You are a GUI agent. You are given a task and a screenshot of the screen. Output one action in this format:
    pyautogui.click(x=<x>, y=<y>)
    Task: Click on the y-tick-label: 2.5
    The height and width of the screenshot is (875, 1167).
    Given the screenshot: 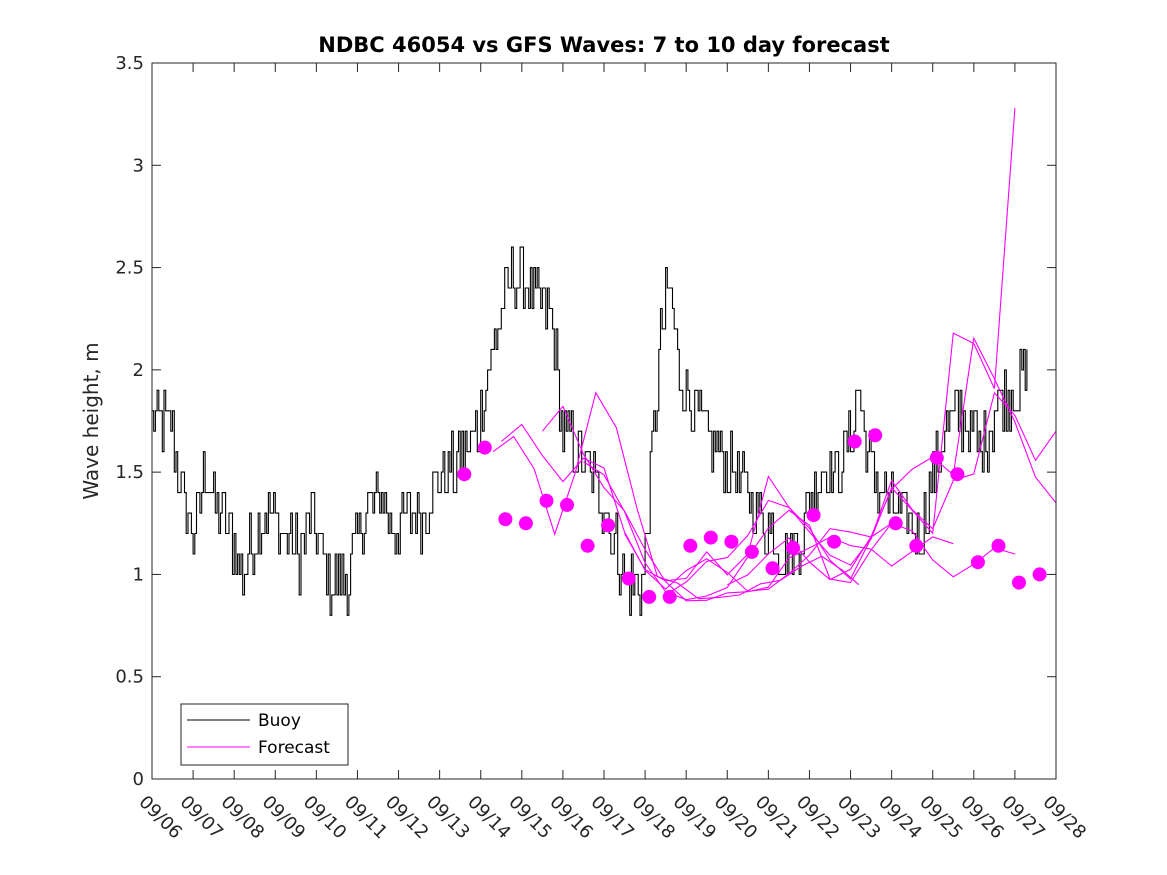 What is the action you would take?
    pyautogui.click(x=129, y=268)
    